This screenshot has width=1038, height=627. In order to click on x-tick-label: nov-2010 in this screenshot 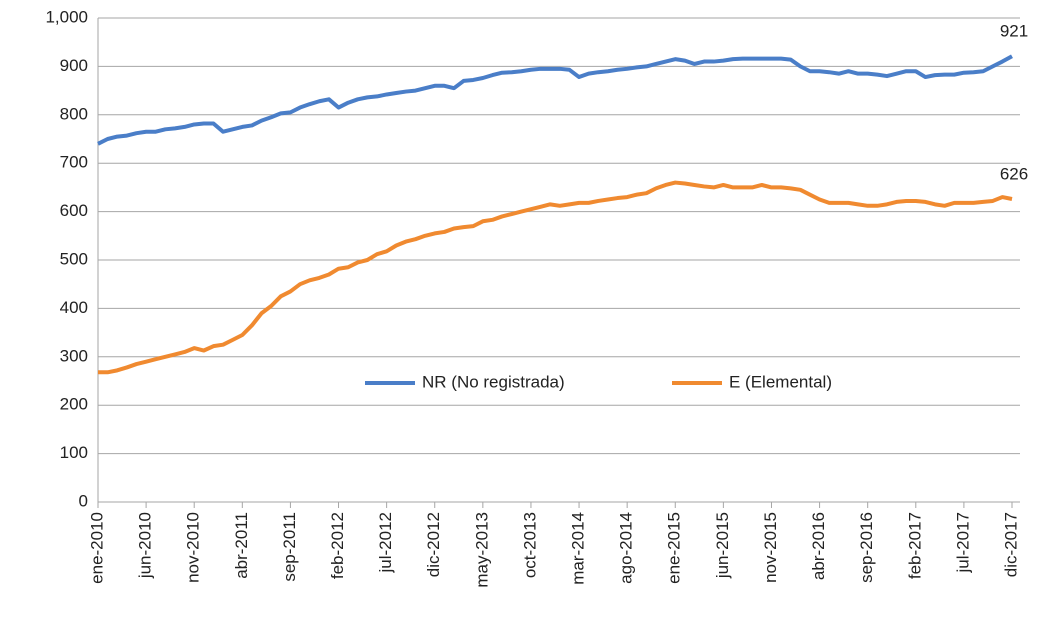, I will do `click(193, 547)`.